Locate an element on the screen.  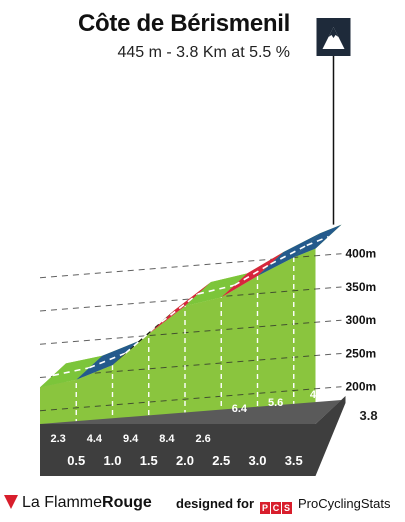
elevation-tick-label: 400m is located at coordinates (361, 254).